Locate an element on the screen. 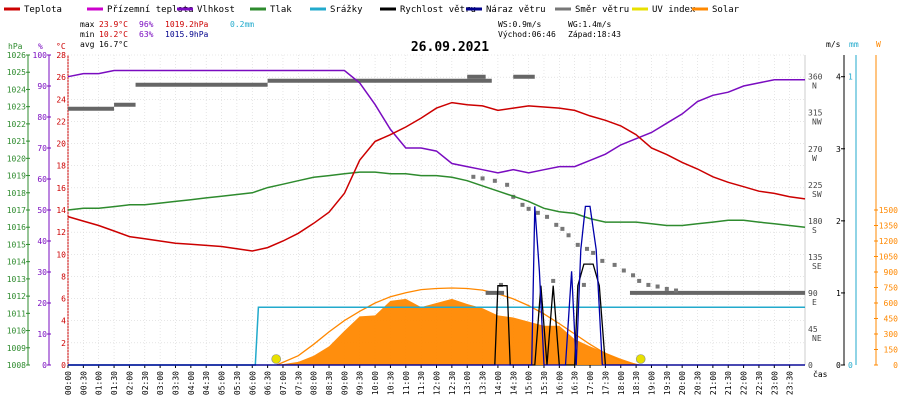 The height and width of the screenshot is (405, 900). x-tick-label: 23:30 is located at coordinates (790, 383).